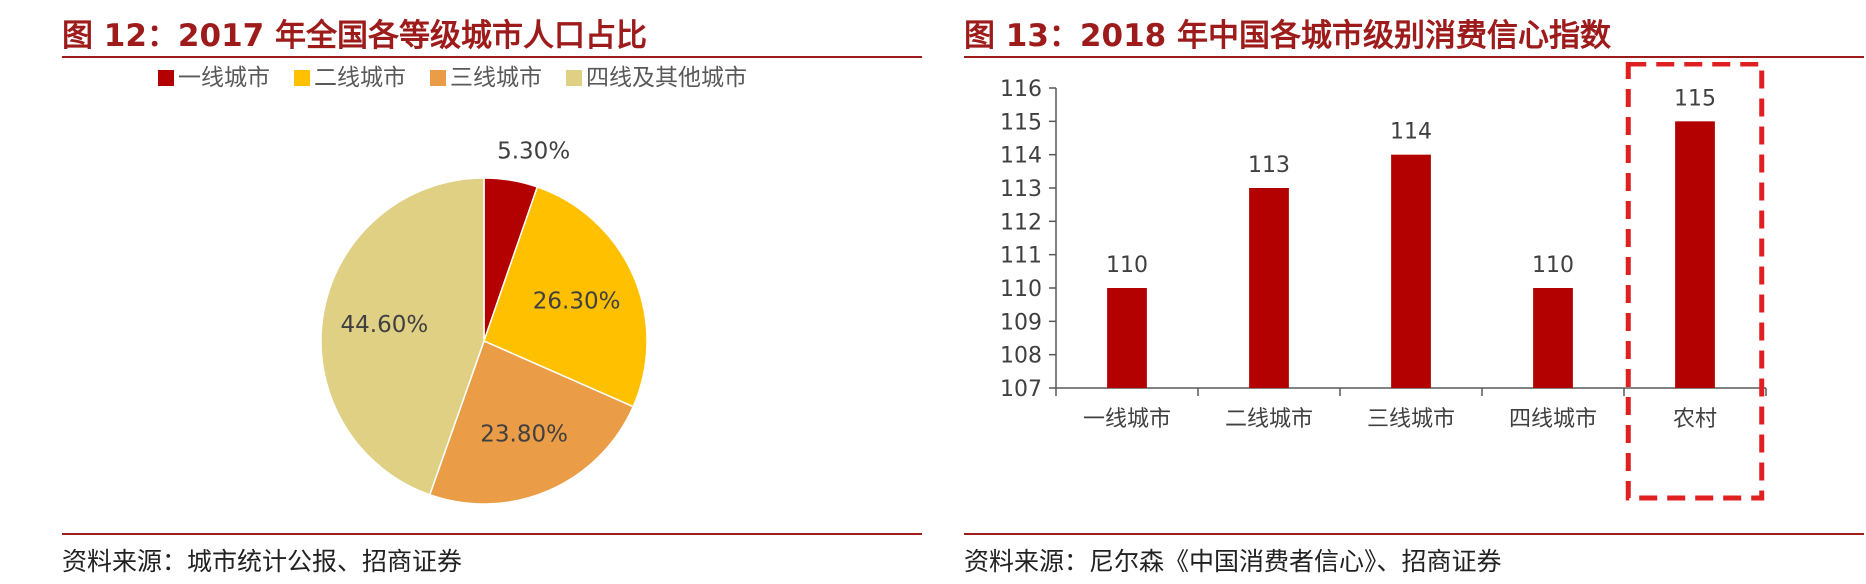 The image size is (1866, 584). What do you see at coordinates (533, 152) in the screenshot?
I see `pie-data-label-0: 5.30%` at bounding box center [533, 152].